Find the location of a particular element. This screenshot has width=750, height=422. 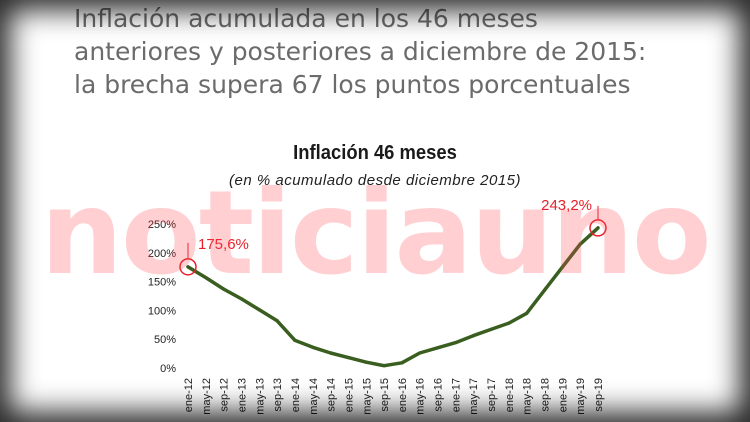

x-tick-label: may-12 is located at coordinates (207, 396).